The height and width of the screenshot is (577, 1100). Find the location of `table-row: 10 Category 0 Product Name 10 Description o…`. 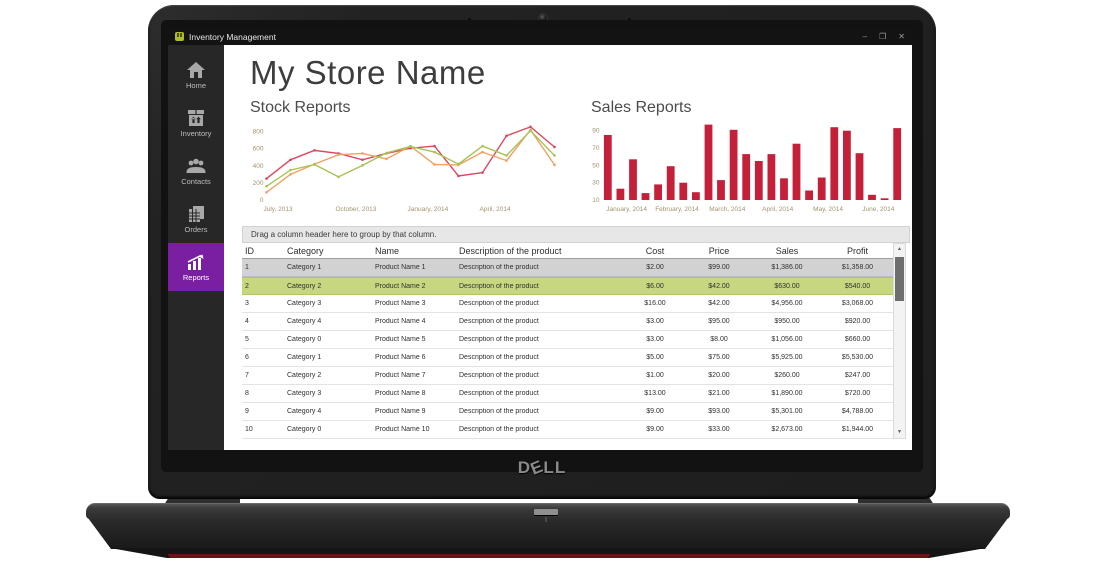

table-row: 10 Category 0 Product Name 10 Description o… is located at coordinates (567, 430).